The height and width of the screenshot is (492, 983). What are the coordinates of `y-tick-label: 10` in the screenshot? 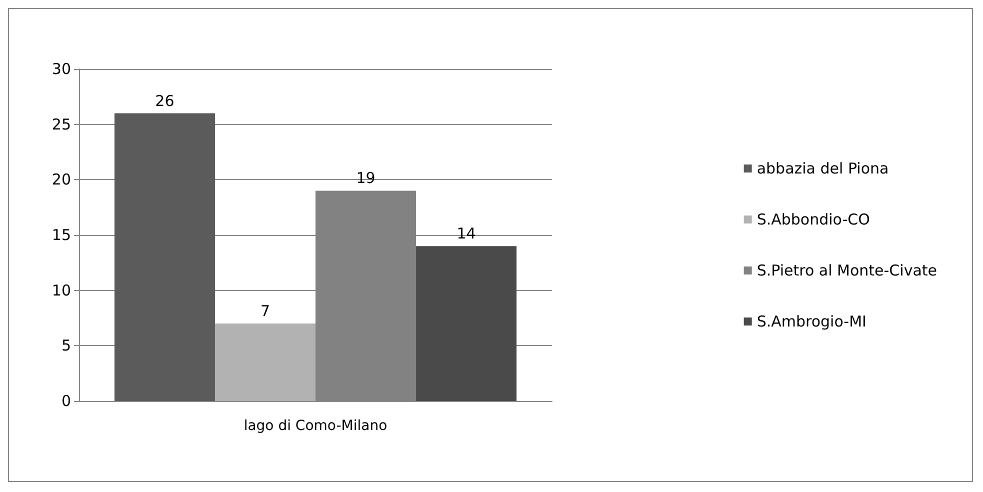 It's located at (61, 290).